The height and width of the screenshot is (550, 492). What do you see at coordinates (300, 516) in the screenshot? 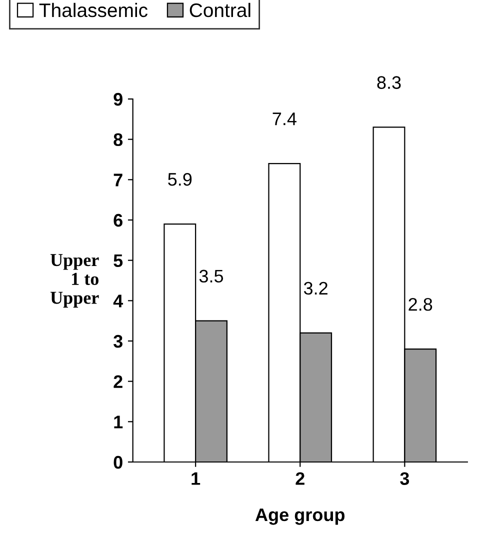
I see `x-axis-title: Age group` at bounding box center [300, 516].